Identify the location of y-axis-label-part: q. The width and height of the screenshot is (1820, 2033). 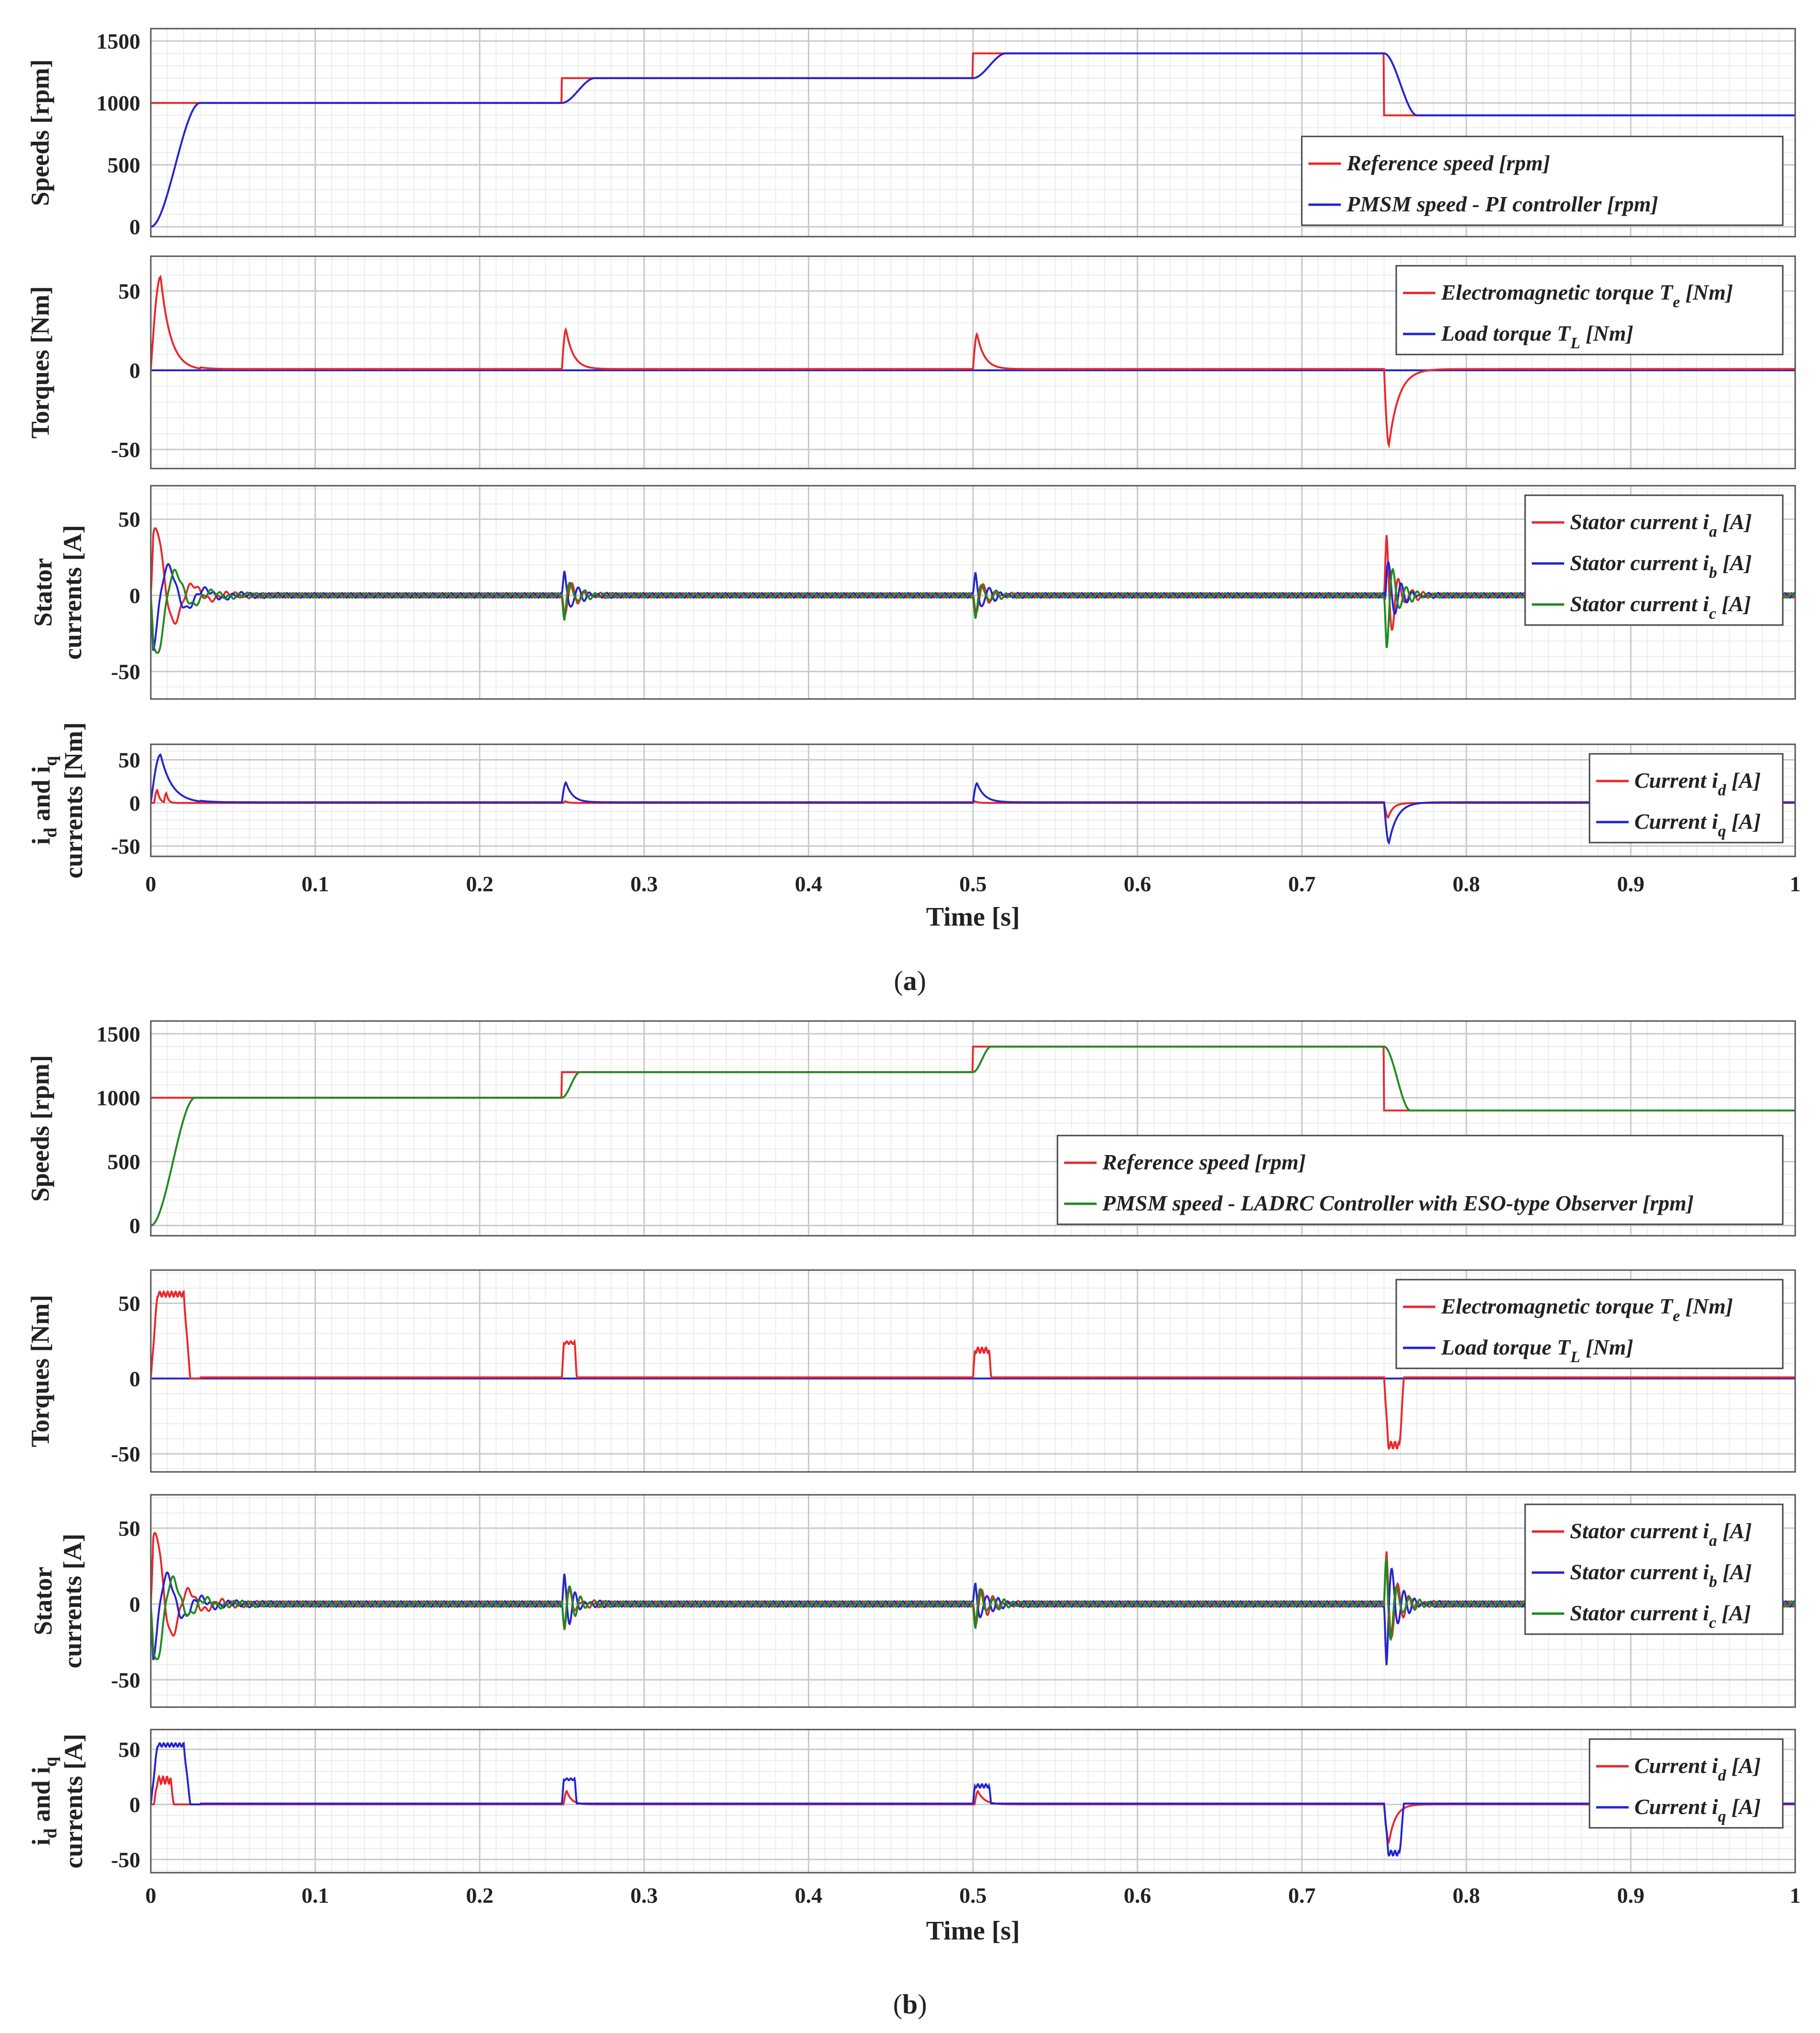
(51, 761).